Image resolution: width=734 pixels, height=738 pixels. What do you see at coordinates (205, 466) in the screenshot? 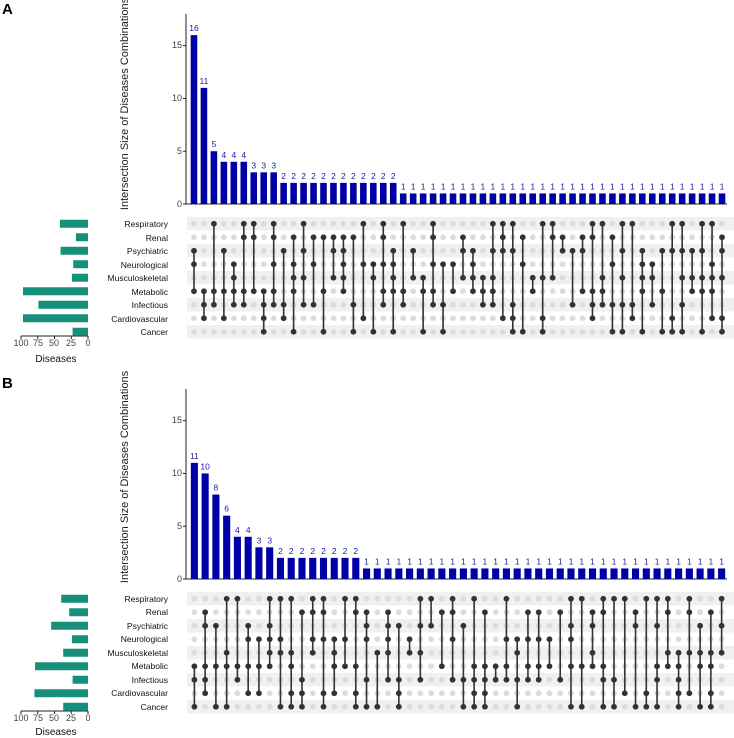
I see `intersection-bar-label: 10` at bounding box center [205, 466].